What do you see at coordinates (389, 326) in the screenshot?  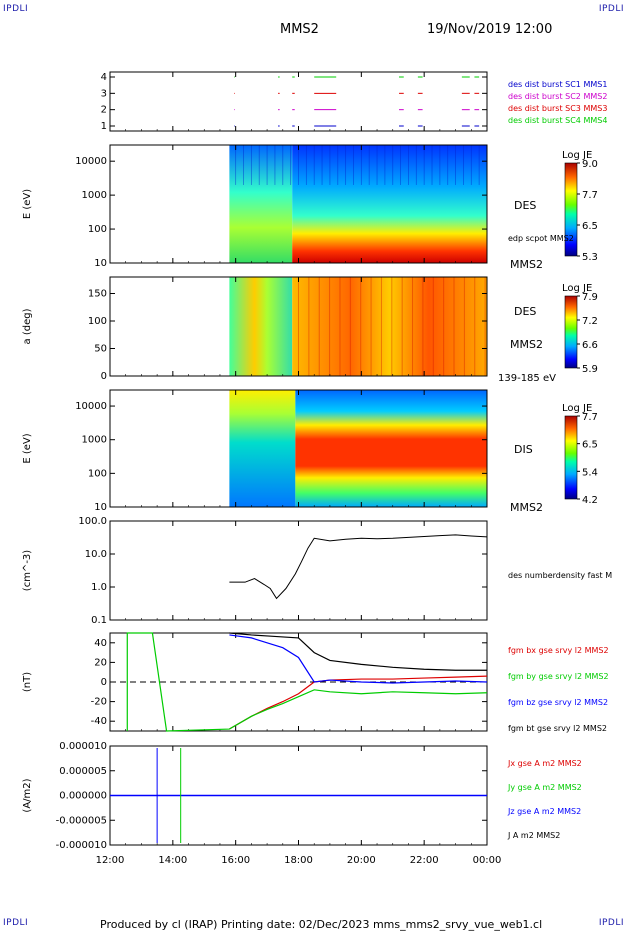 I see `pitch-angle-sheath-region` at bounding box center [389, 326].